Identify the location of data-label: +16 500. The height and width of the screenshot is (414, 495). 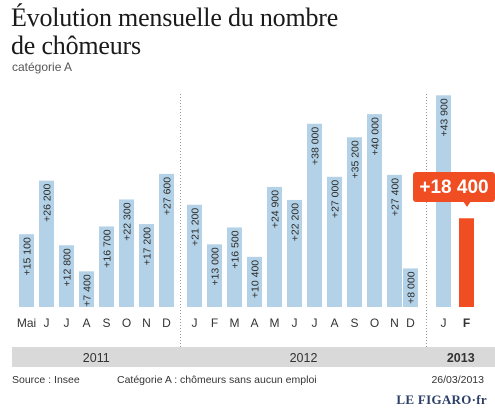
(236, 249).